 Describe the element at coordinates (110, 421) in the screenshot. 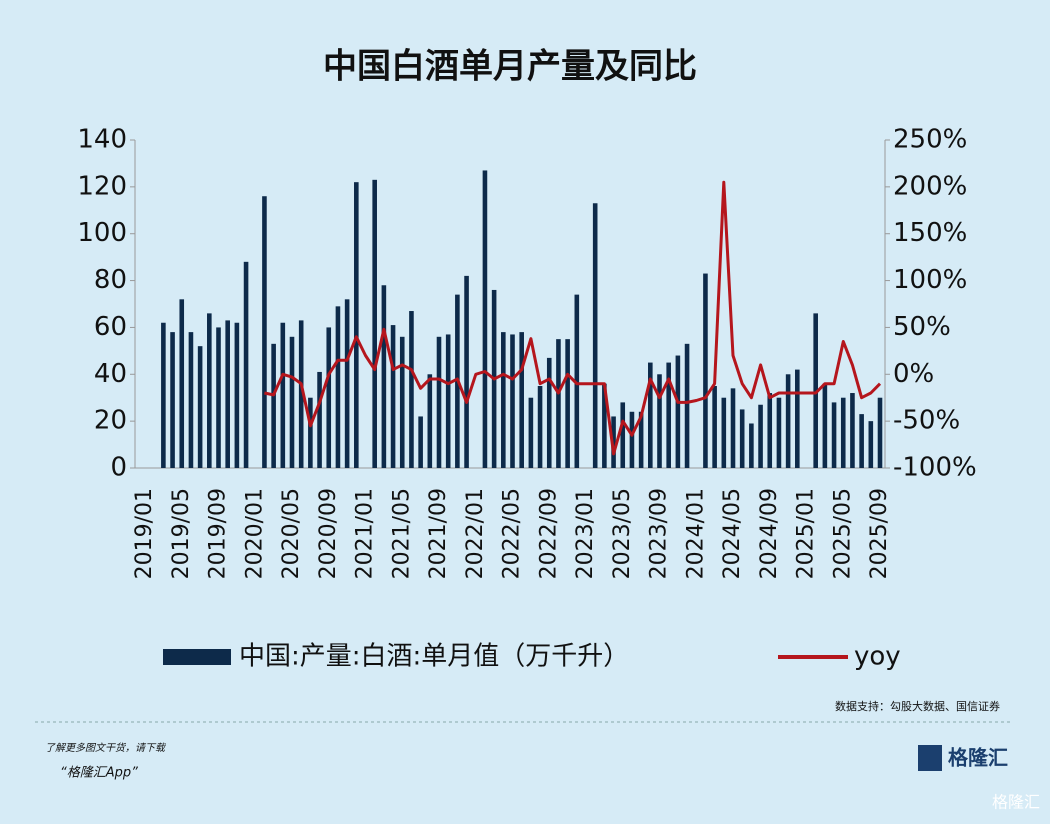

I see `y-tick-label: 20` at that location.